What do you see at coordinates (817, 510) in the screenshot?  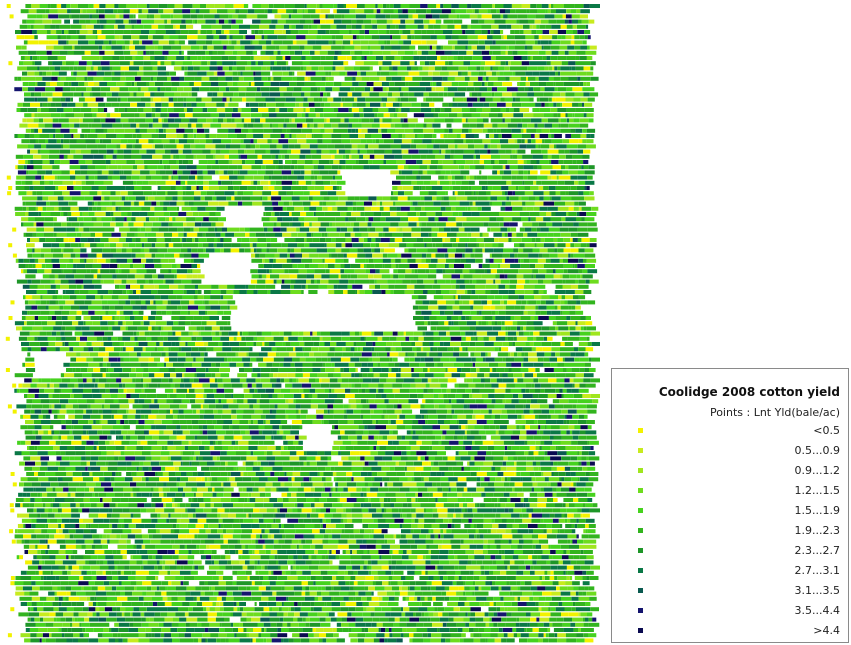 I see `legend-class-label: 1.5...1.9` at bounding box center [817, 510].